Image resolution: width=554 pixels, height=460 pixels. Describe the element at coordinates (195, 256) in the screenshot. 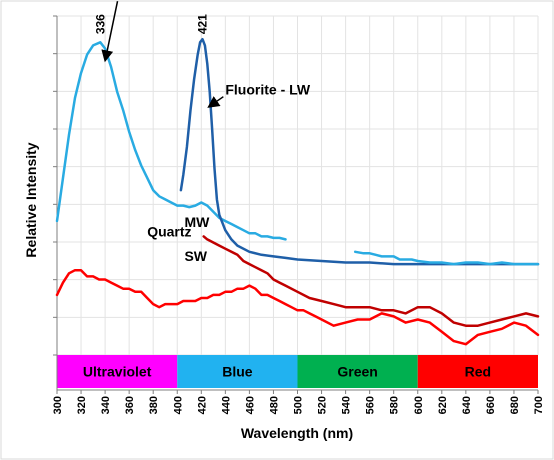

I see `annotation-label: SW` at that location.